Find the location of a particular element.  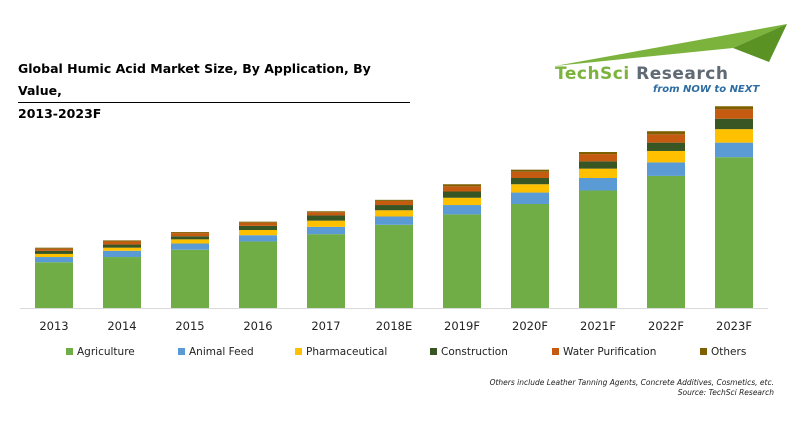

bar-others-2018e is located at coordinates (394, 200).